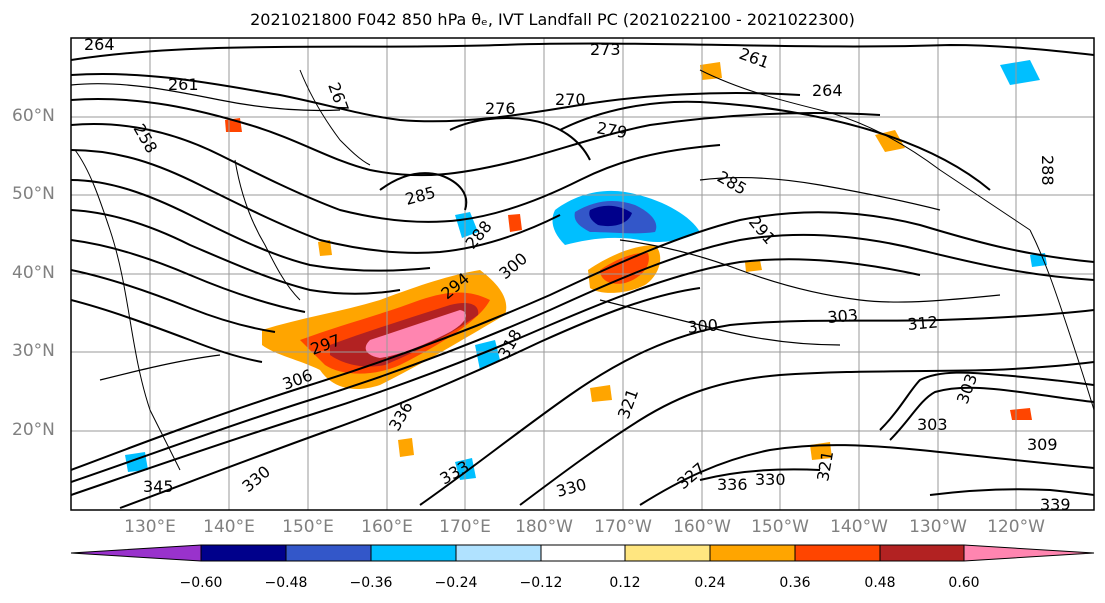 This screenshot has width=1105, height=603. I want to click on contour-label: 273, so click(605, 49).